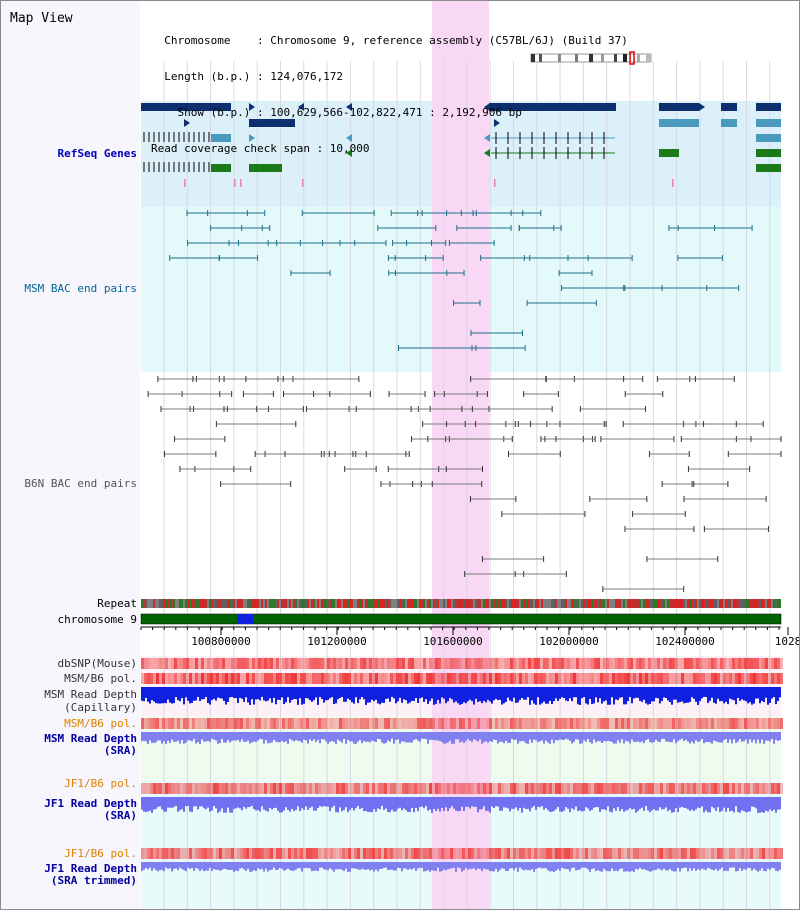  I want to click on gene-arrow, so click(187, 123).